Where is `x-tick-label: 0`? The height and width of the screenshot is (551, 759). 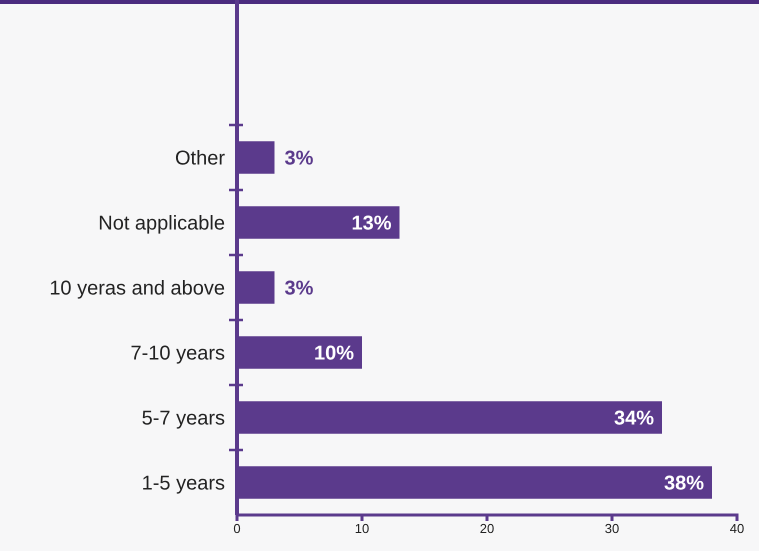
x-tick-label: 0 is located at coordinates (237, 528).